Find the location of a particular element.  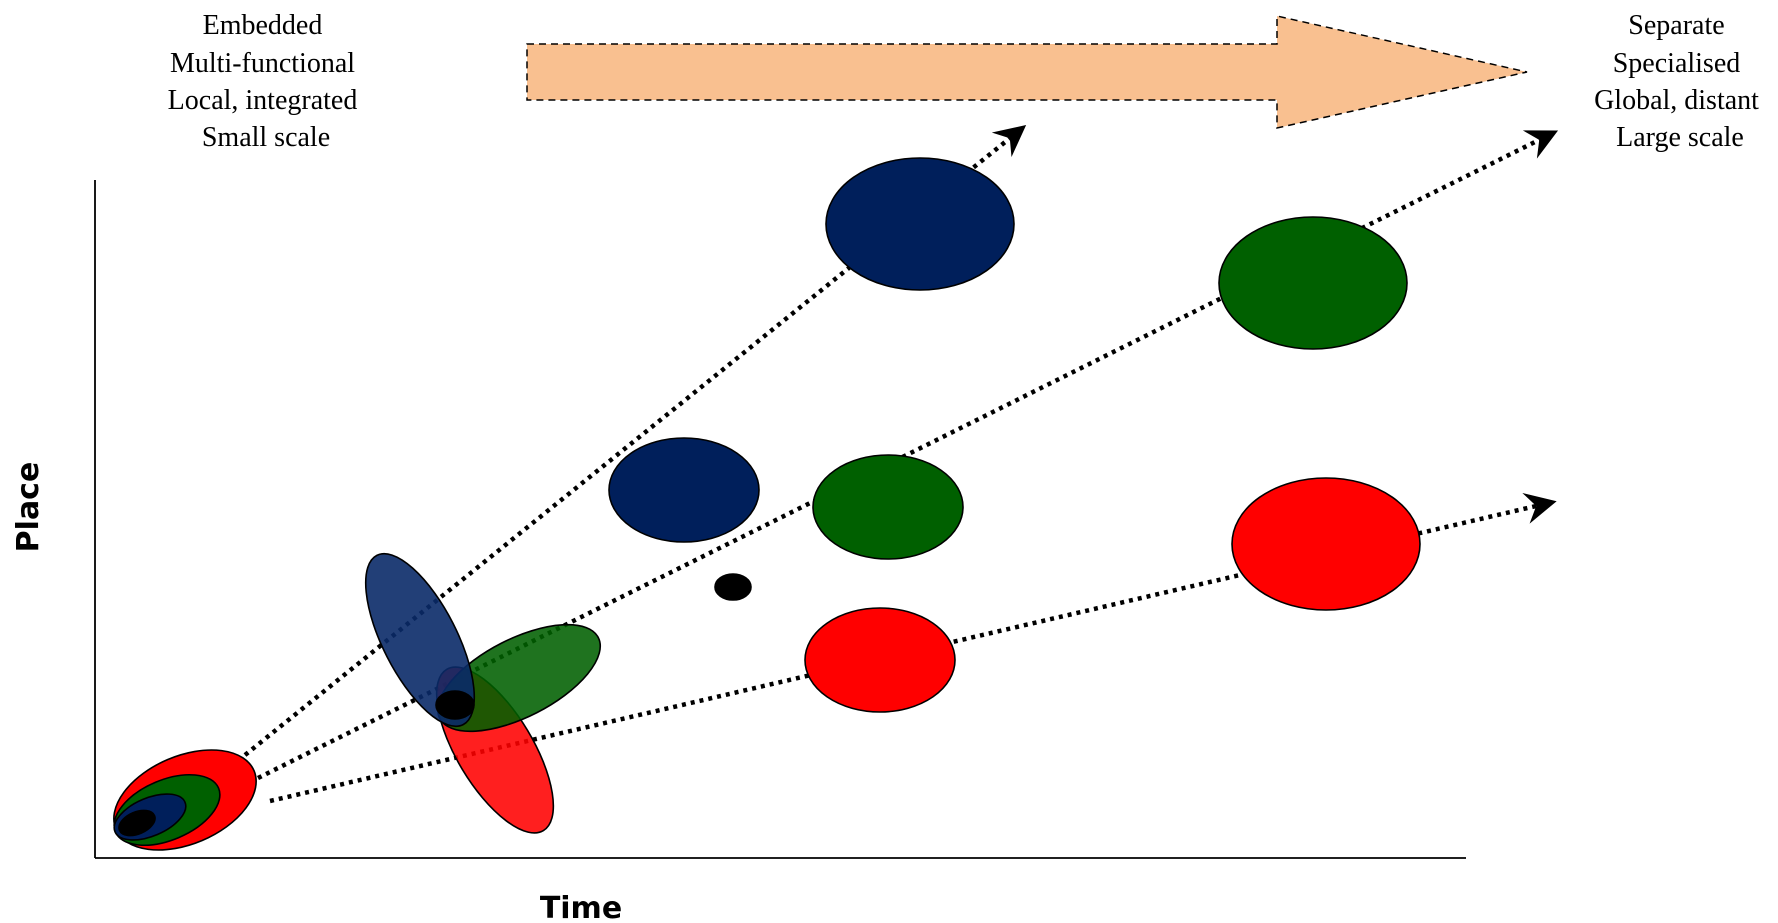

trend-arrow is located at coordinates (1027, 72).